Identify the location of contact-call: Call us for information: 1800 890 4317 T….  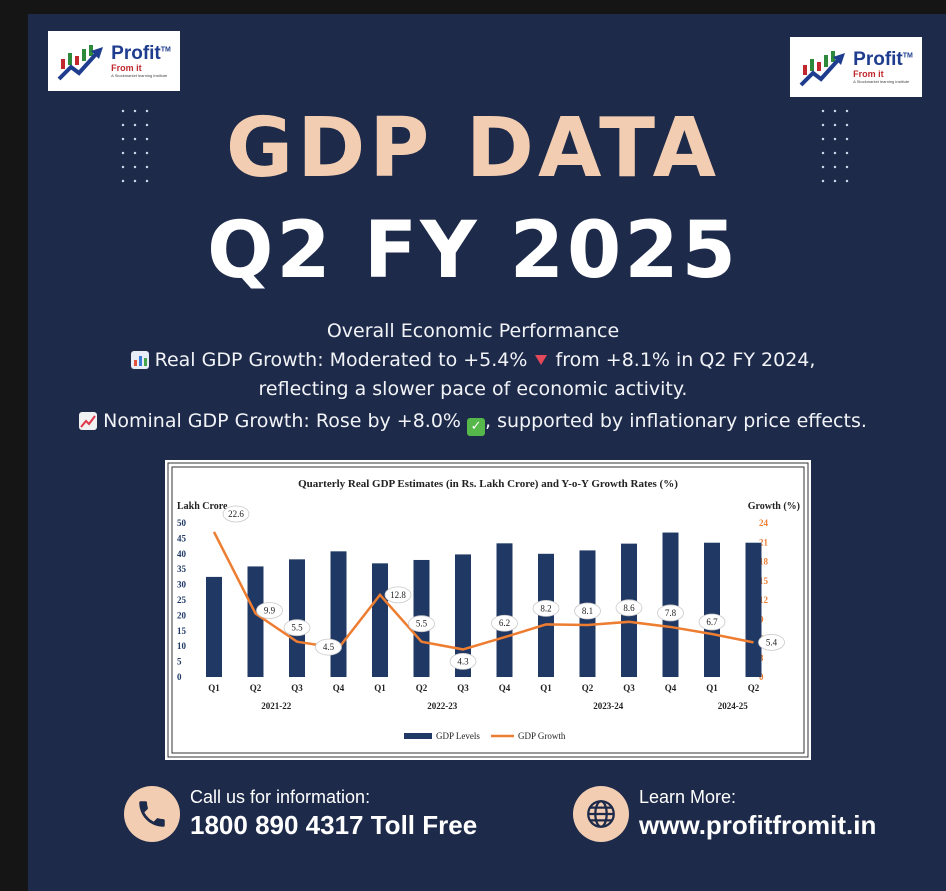
(300, 814).